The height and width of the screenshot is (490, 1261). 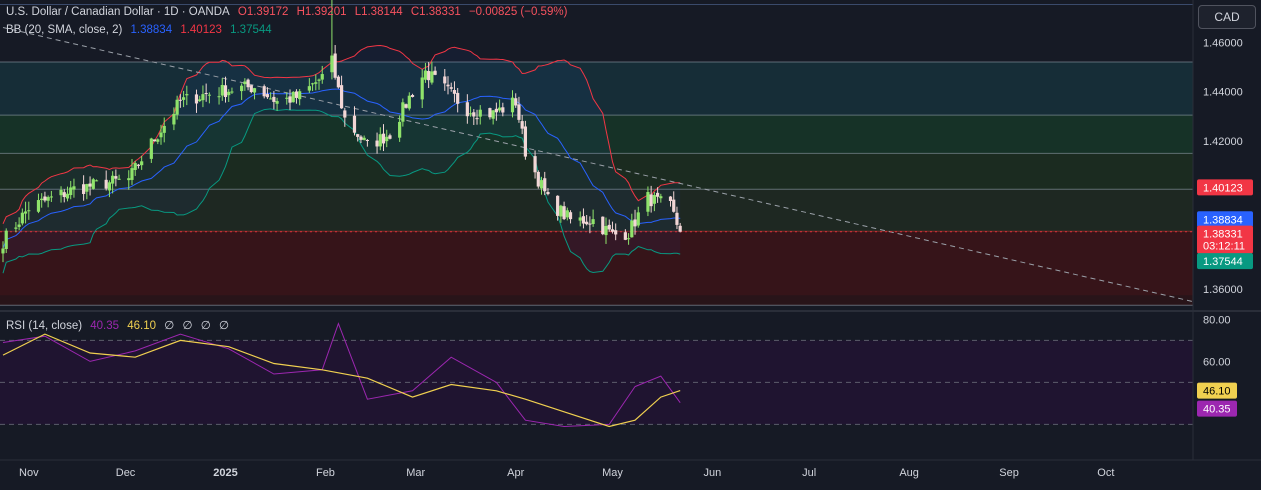 What do you see at coordinates (1217, 410) in the screenshot?
I see `rsi-tag: 40.35` at bounding box center [1217, 410].